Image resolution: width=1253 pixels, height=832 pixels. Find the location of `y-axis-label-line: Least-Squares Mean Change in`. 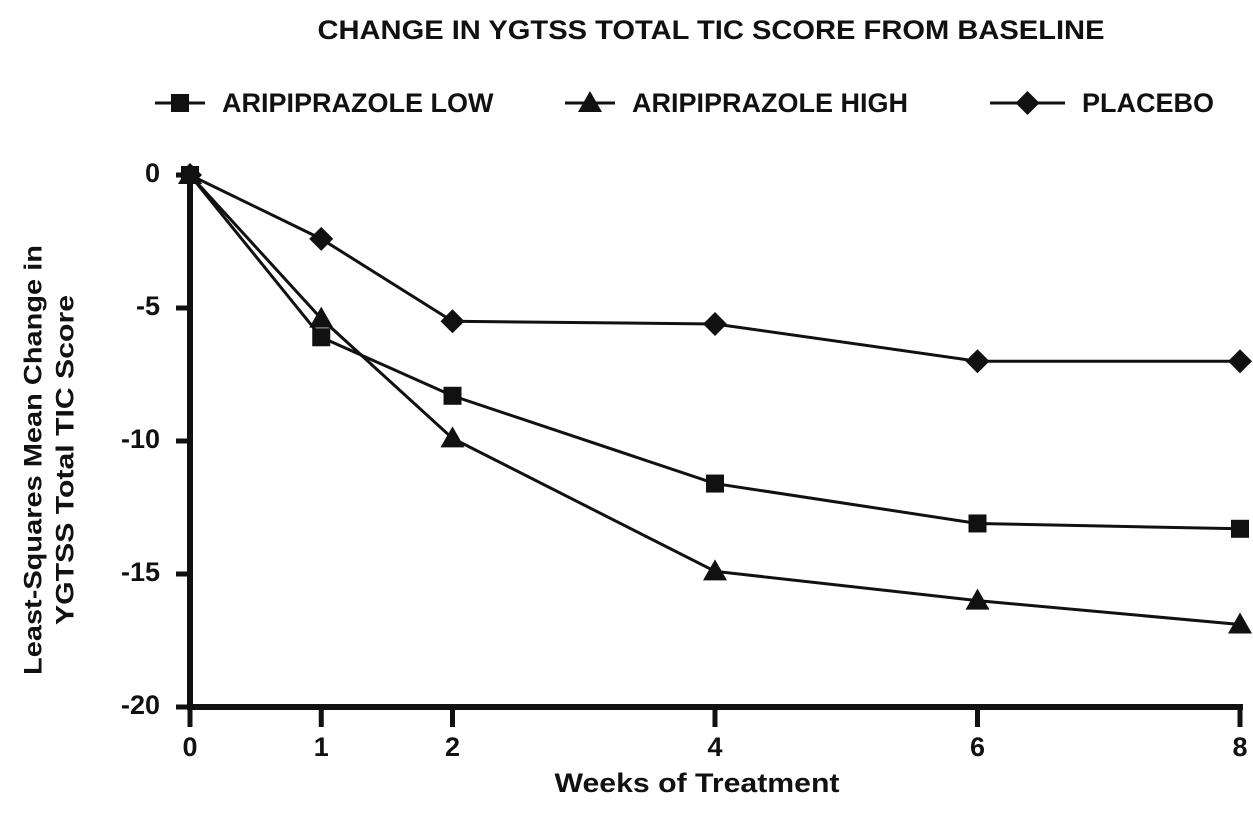

y-axis-label-line: Least-Squares Mean Change in is located at coordinates (34, 460).